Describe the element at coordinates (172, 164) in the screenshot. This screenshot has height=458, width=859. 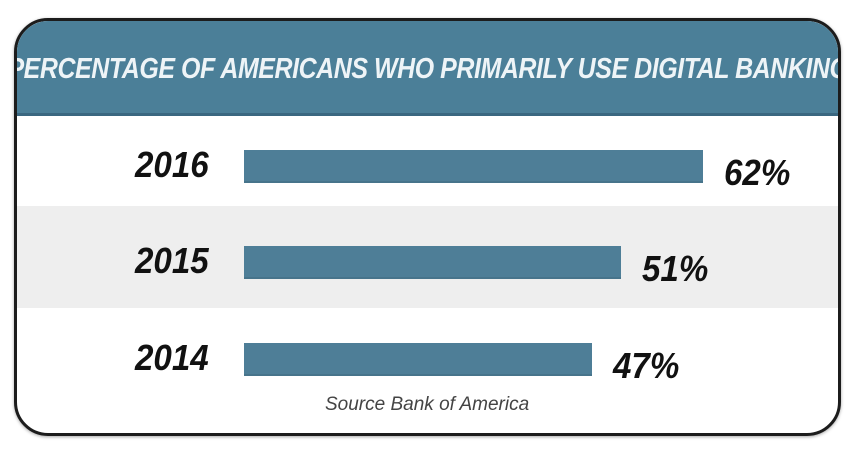
I see `year-label: 2016` at that location.